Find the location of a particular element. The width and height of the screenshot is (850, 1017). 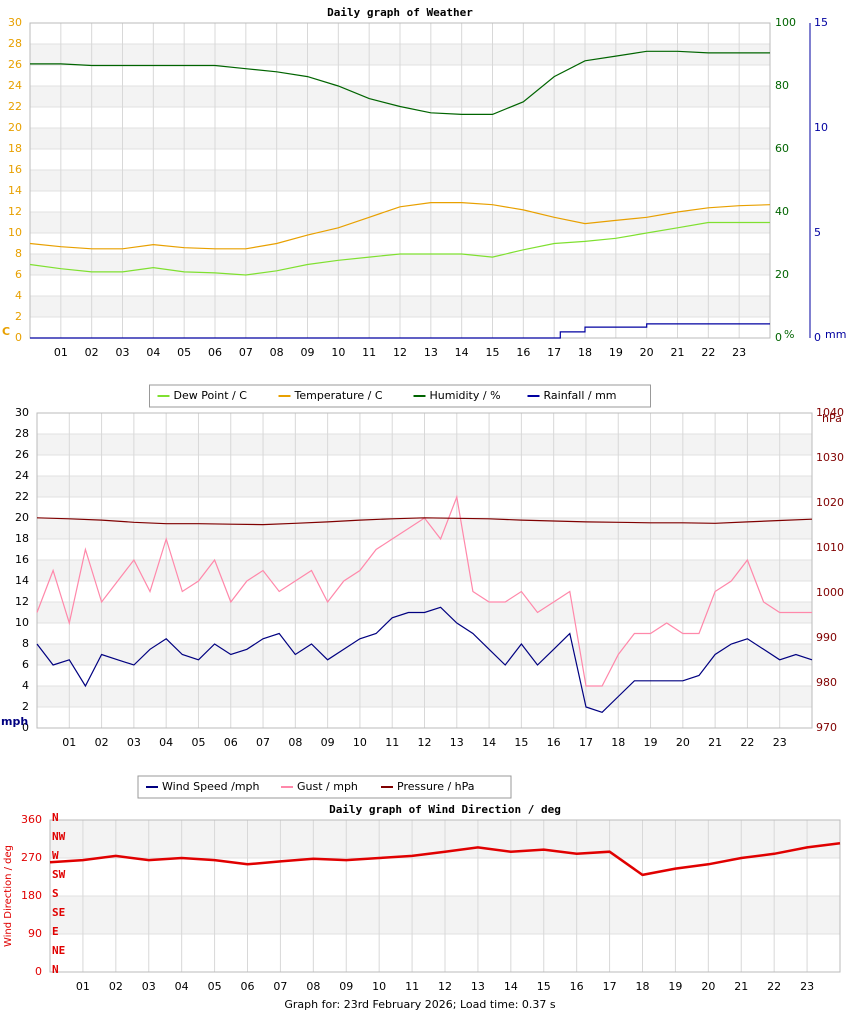

x-tick-label: 18 is located at coordinates (618, 742).